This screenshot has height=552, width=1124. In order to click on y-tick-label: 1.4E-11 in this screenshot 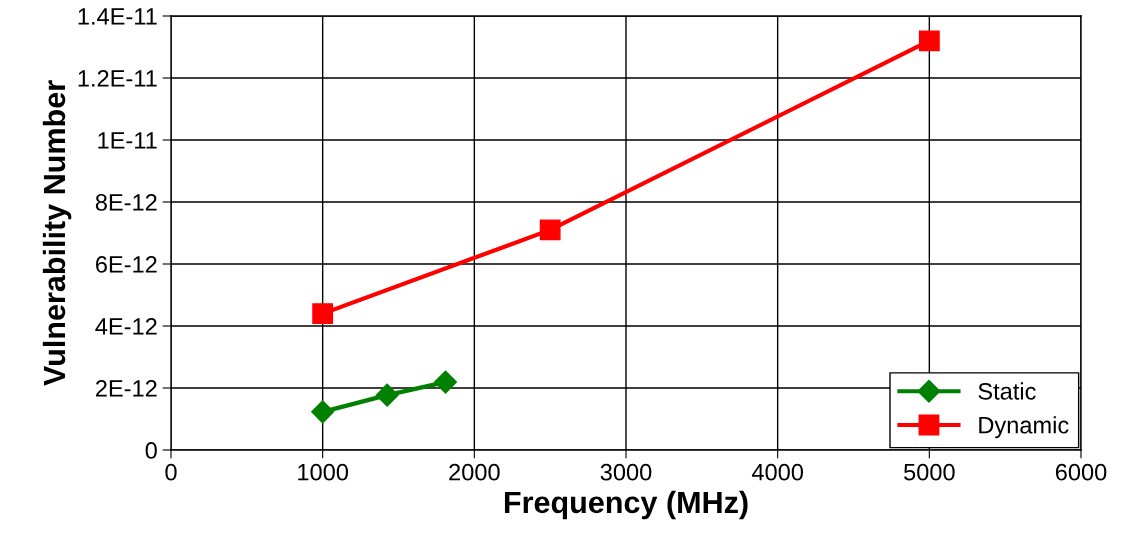, I will do `click(117, 16)`.